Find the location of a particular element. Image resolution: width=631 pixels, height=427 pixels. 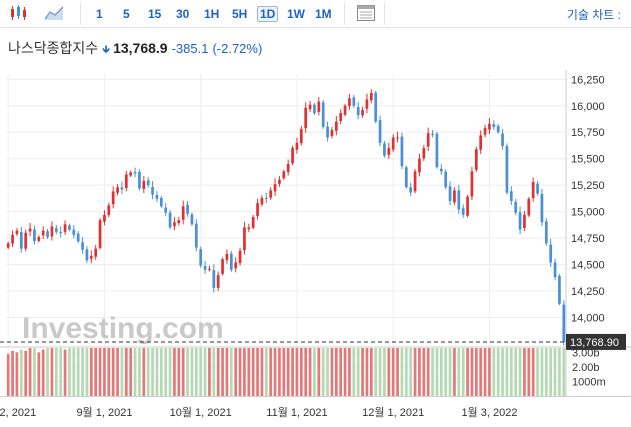

interval-30min: 30 is located at coordinates (183, 14).